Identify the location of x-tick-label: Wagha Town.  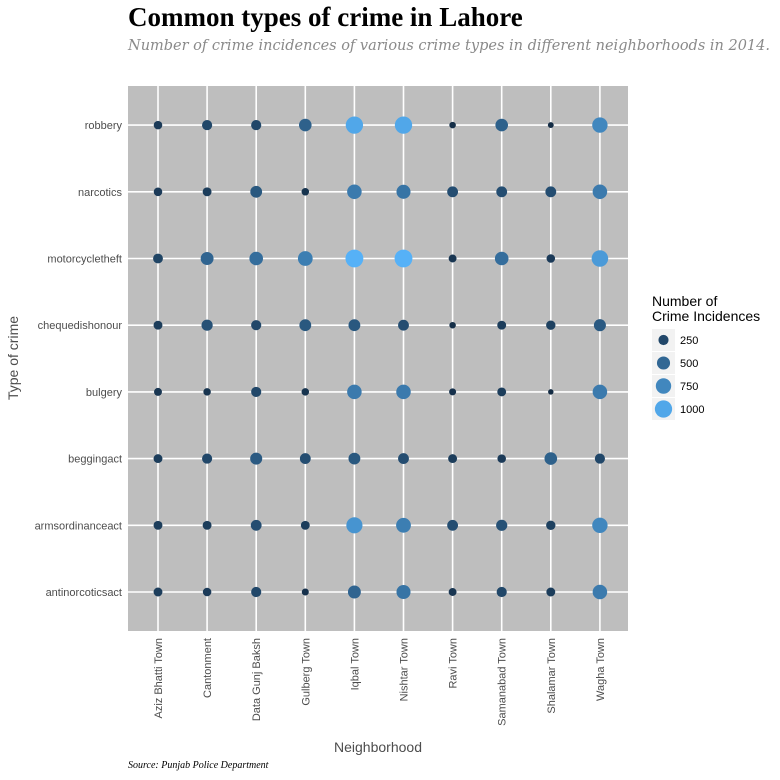
(601, 669).